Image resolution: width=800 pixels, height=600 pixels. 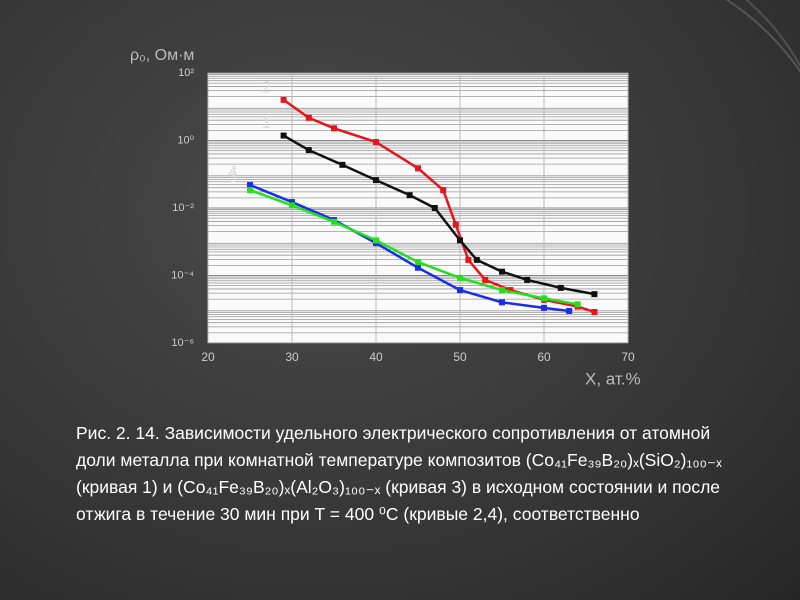 I want to click on series-label: 4, so click(x=232, y=171).